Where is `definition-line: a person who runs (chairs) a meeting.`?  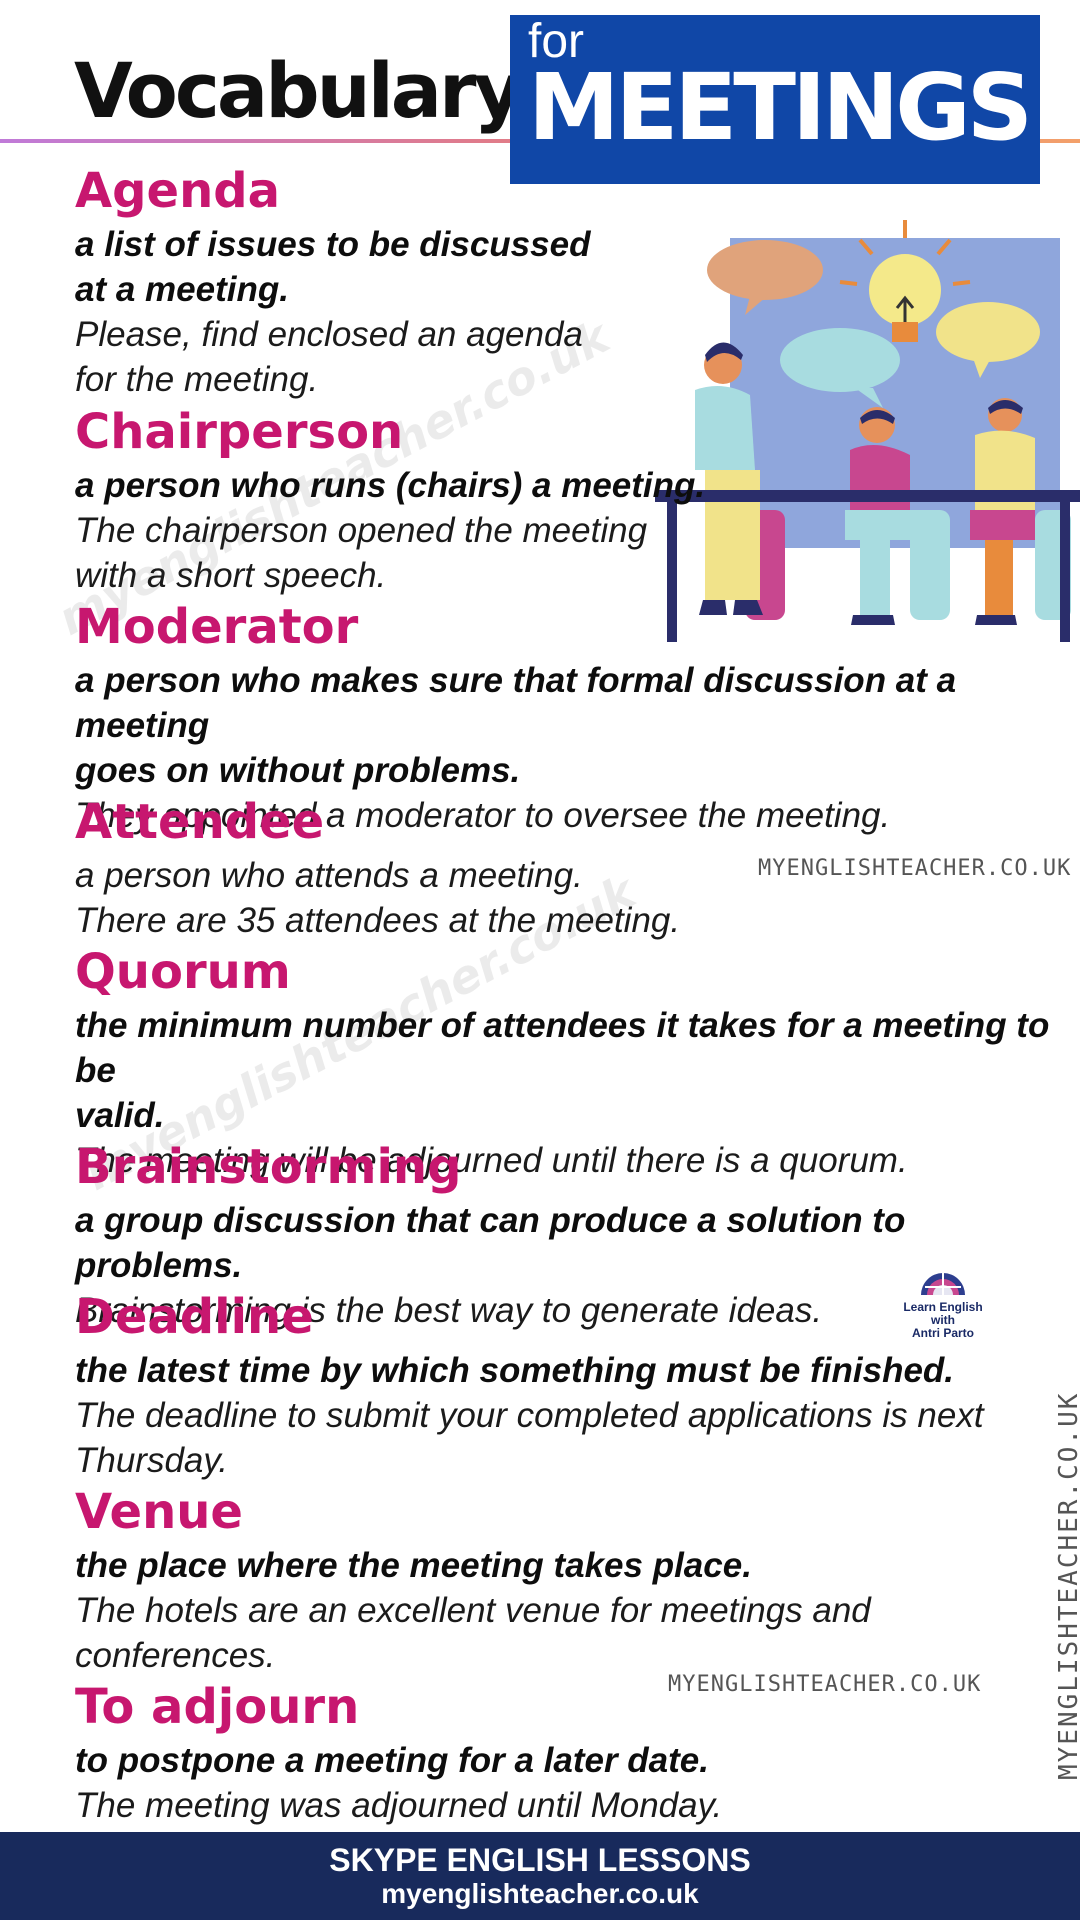 definition-line: a person who runs (chairs) a meeting. is located at coordinates (390, 485).